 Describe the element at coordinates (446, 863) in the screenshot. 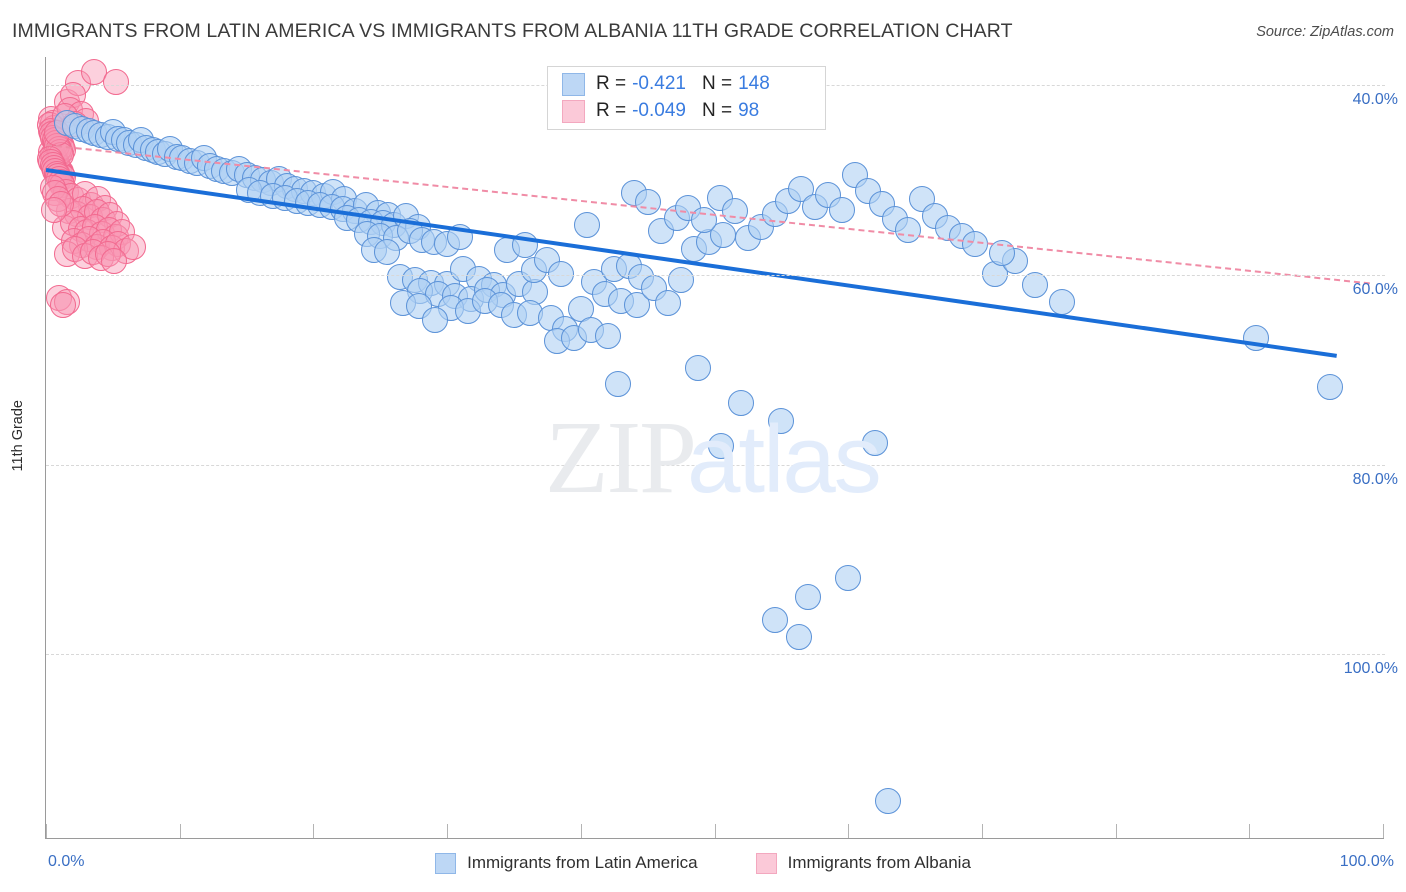

I see `series-swatch-blue` at that location.